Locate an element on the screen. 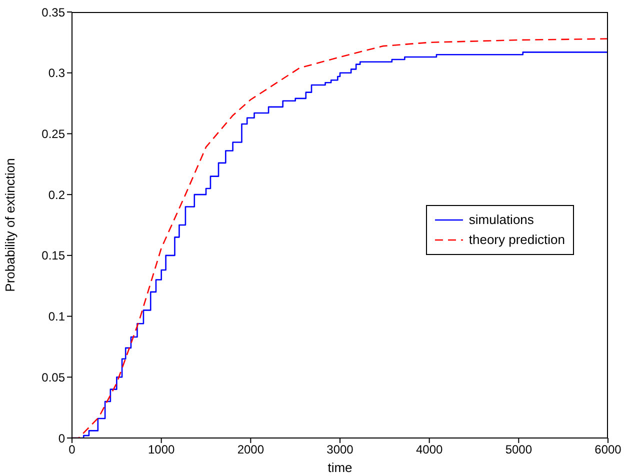  x-tick-label: 4000 is located at coordinates (430, 449).